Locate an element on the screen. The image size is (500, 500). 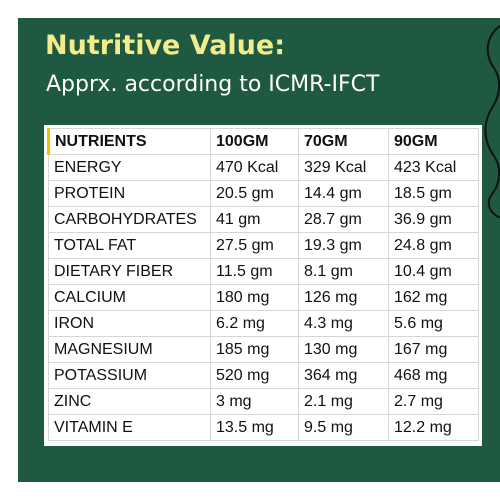
table-row: VITAMIN E 13.5 mg 9.5 mg 12.2 mg is located at coordinates (263, 427).